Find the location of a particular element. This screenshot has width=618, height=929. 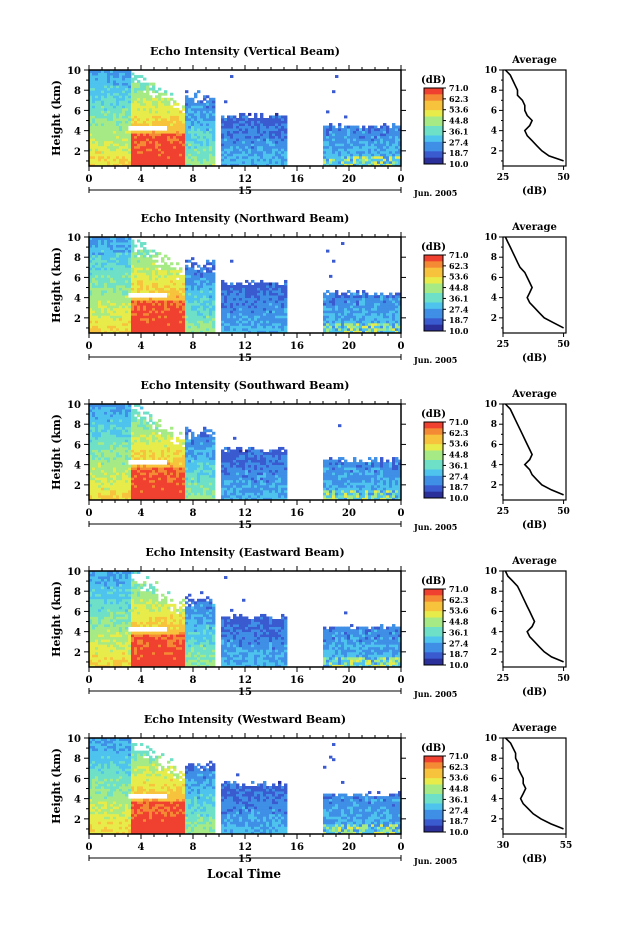

colorbar-band is located at coordinates (433, 143).